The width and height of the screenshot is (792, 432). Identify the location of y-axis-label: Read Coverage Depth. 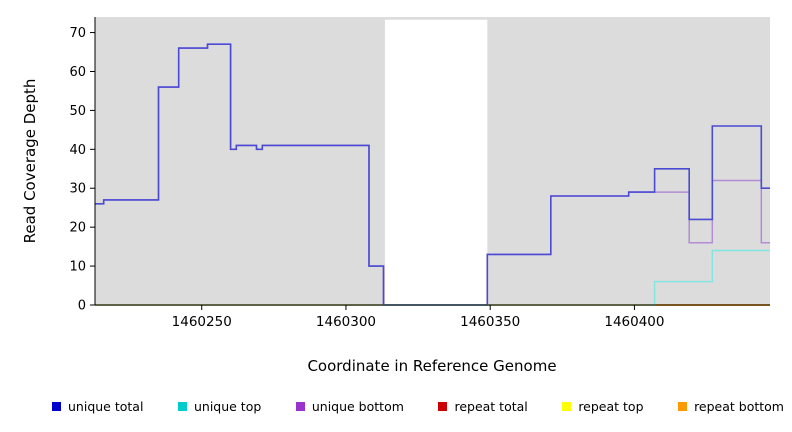
(30, 161).